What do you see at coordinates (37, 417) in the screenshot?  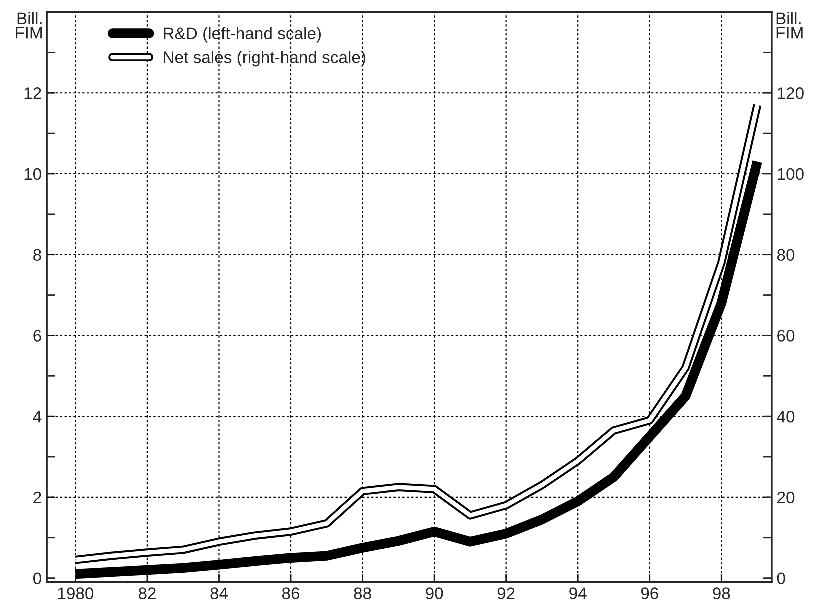 I see `y-tick-label: 4` at bounding box center [37, 417].